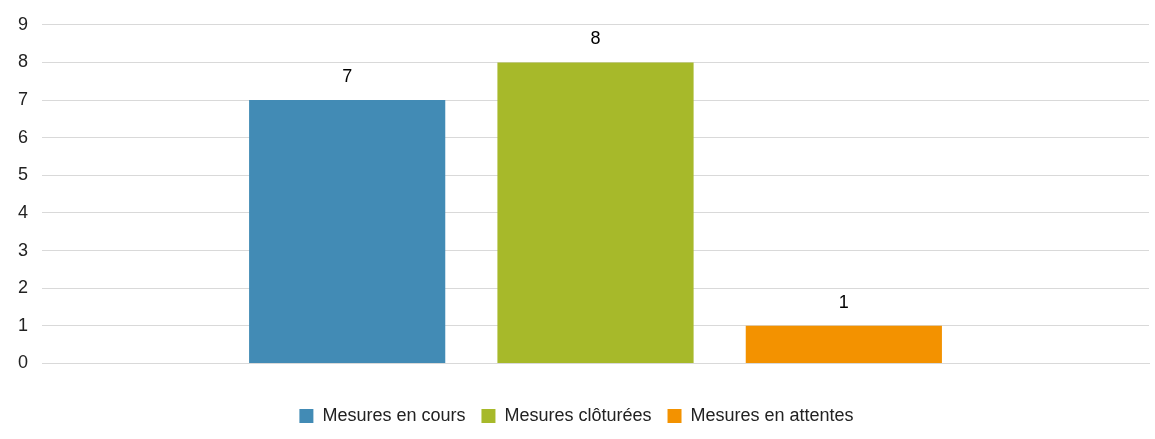 The height and width of the screenshot is (439, 1155). Describe the element at coordinates (23, 324) in the screenshot. I see `y-tick-label: 1` at that location.